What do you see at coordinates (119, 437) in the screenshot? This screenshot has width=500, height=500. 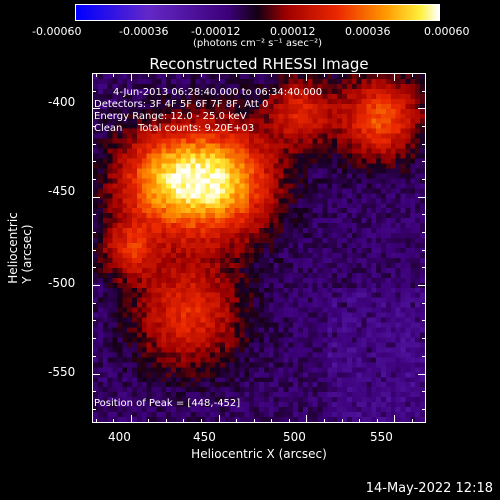 I see `x-tick-label: 400` at bounding box center [119, 437].